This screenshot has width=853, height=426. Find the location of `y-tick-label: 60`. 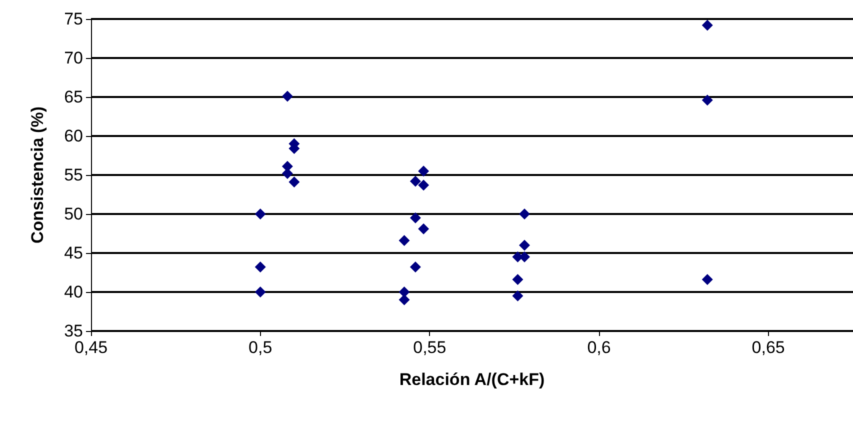

y-tick-label: 60 is located at coordinates (73, 136).